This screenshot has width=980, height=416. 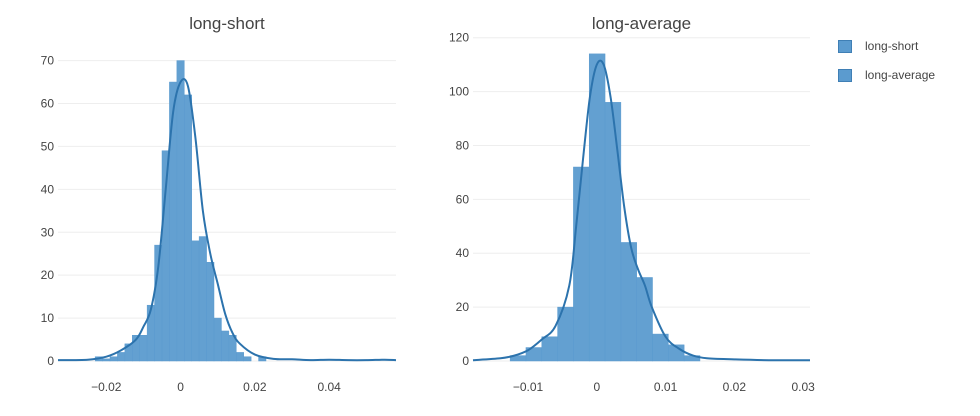 What do you see at coordinates (528, 387) in the screenshot?
I see `x-tick-label: −0.01` at bounding box center [528, 387].